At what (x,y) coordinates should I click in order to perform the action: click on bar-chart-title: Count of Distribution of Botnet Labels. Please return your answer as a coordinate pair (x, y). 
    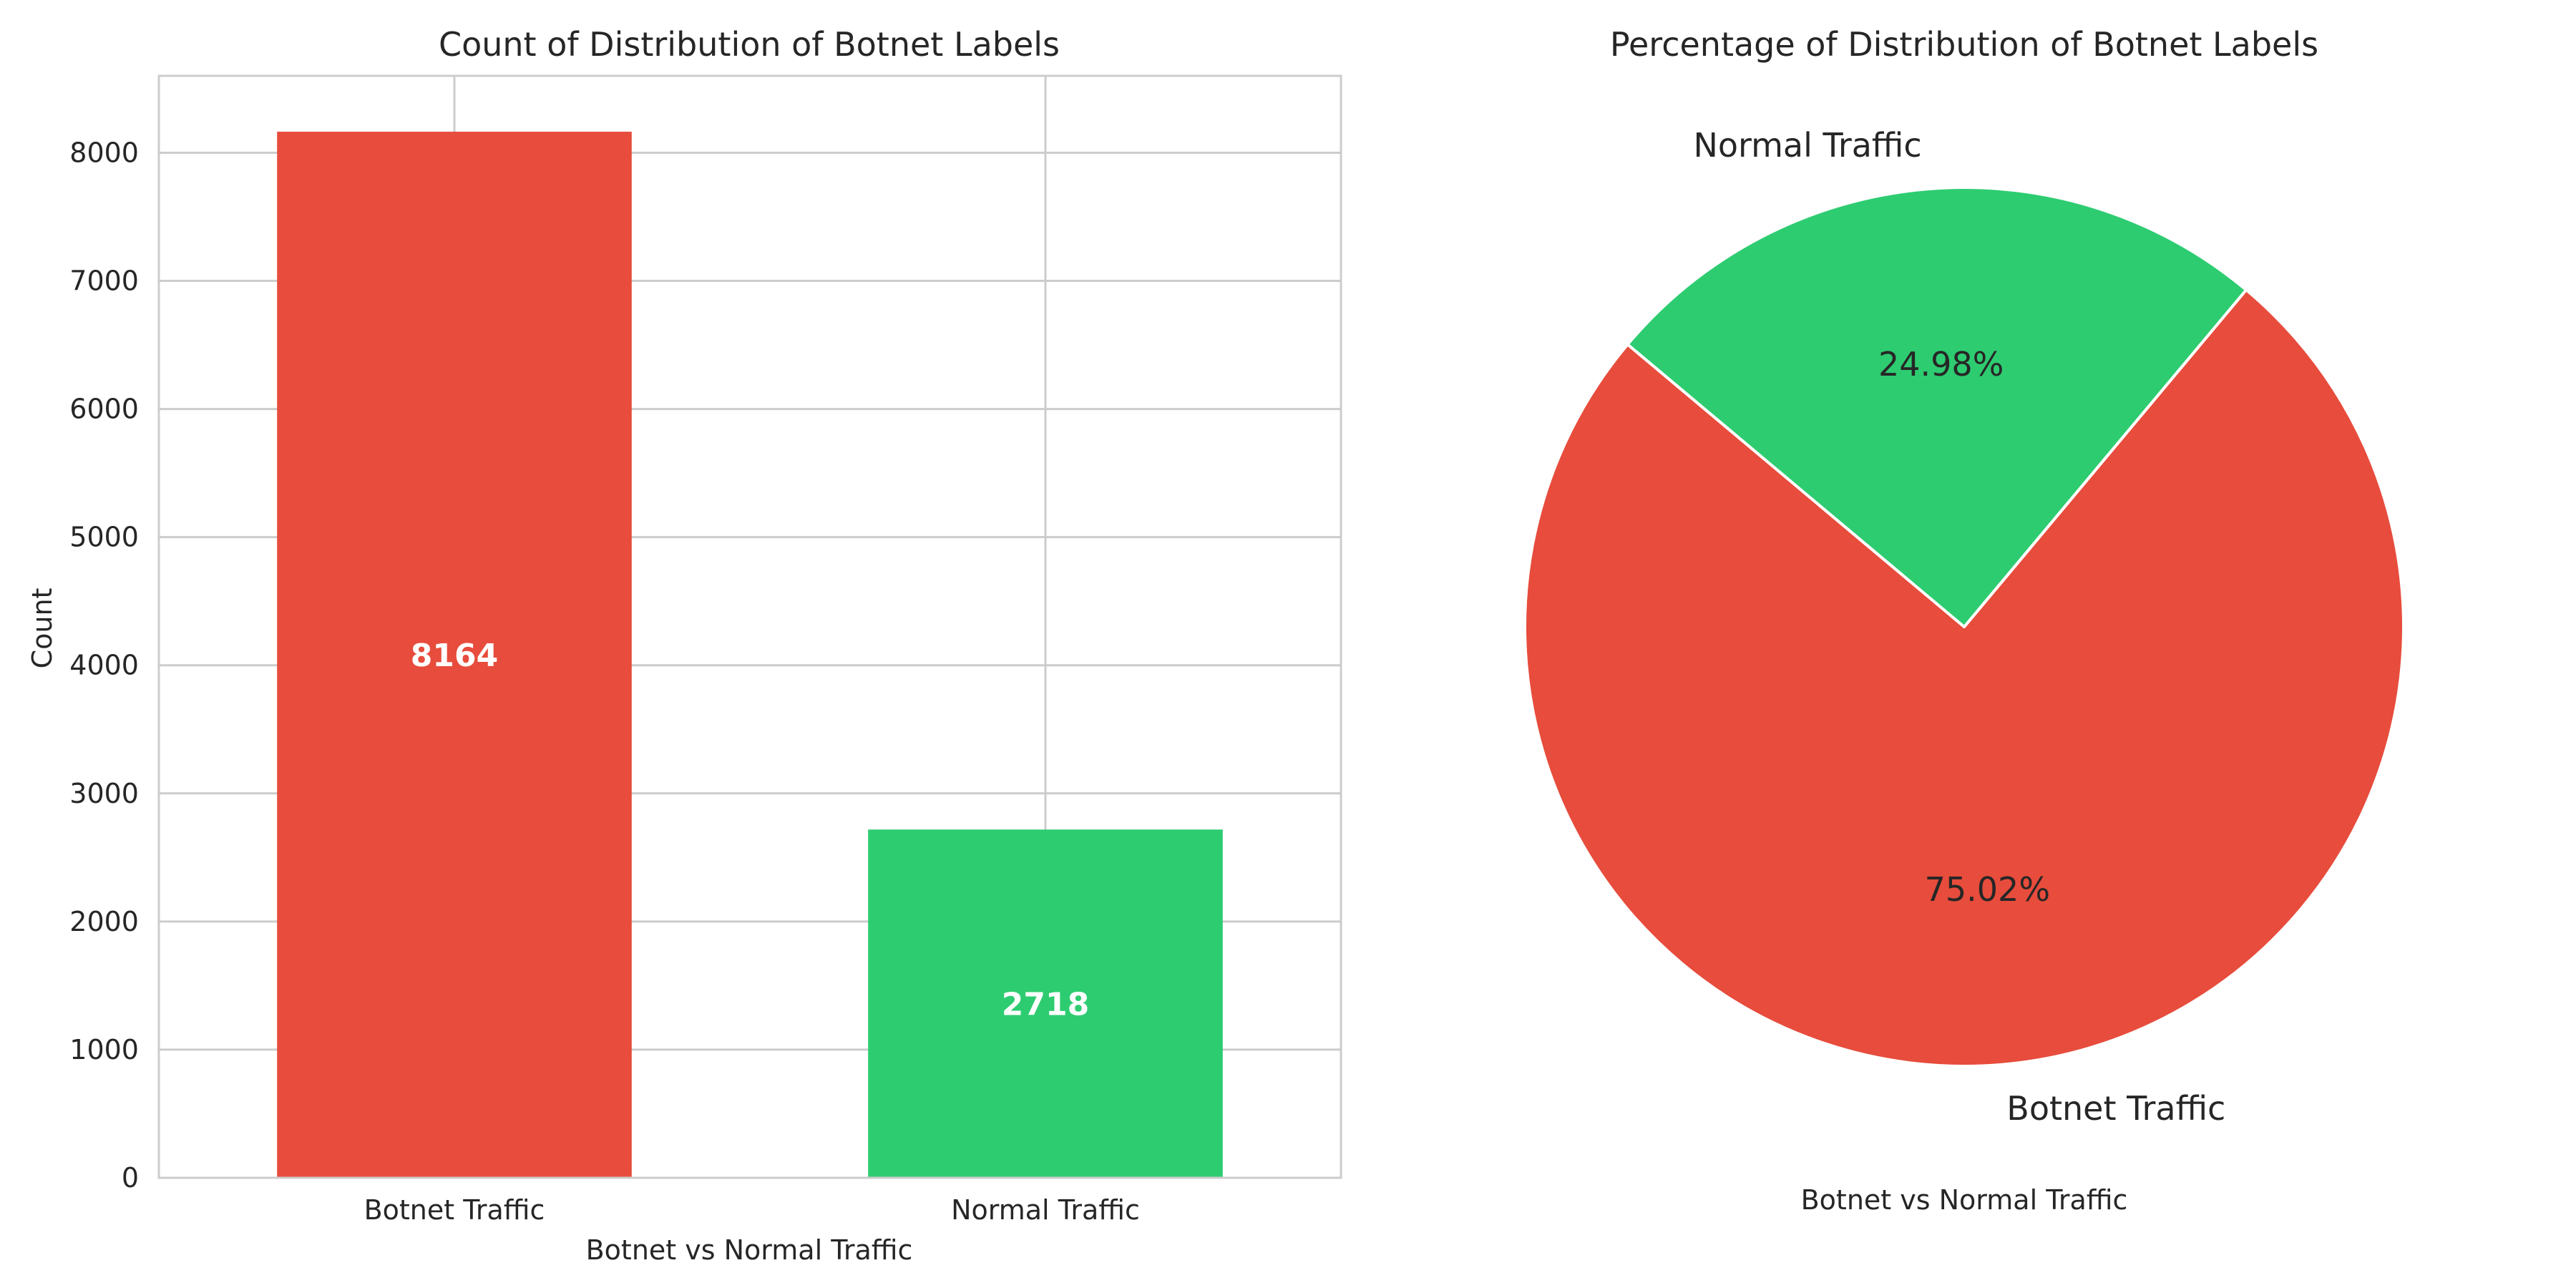
    Looking at the image, I should click on (749, 44).